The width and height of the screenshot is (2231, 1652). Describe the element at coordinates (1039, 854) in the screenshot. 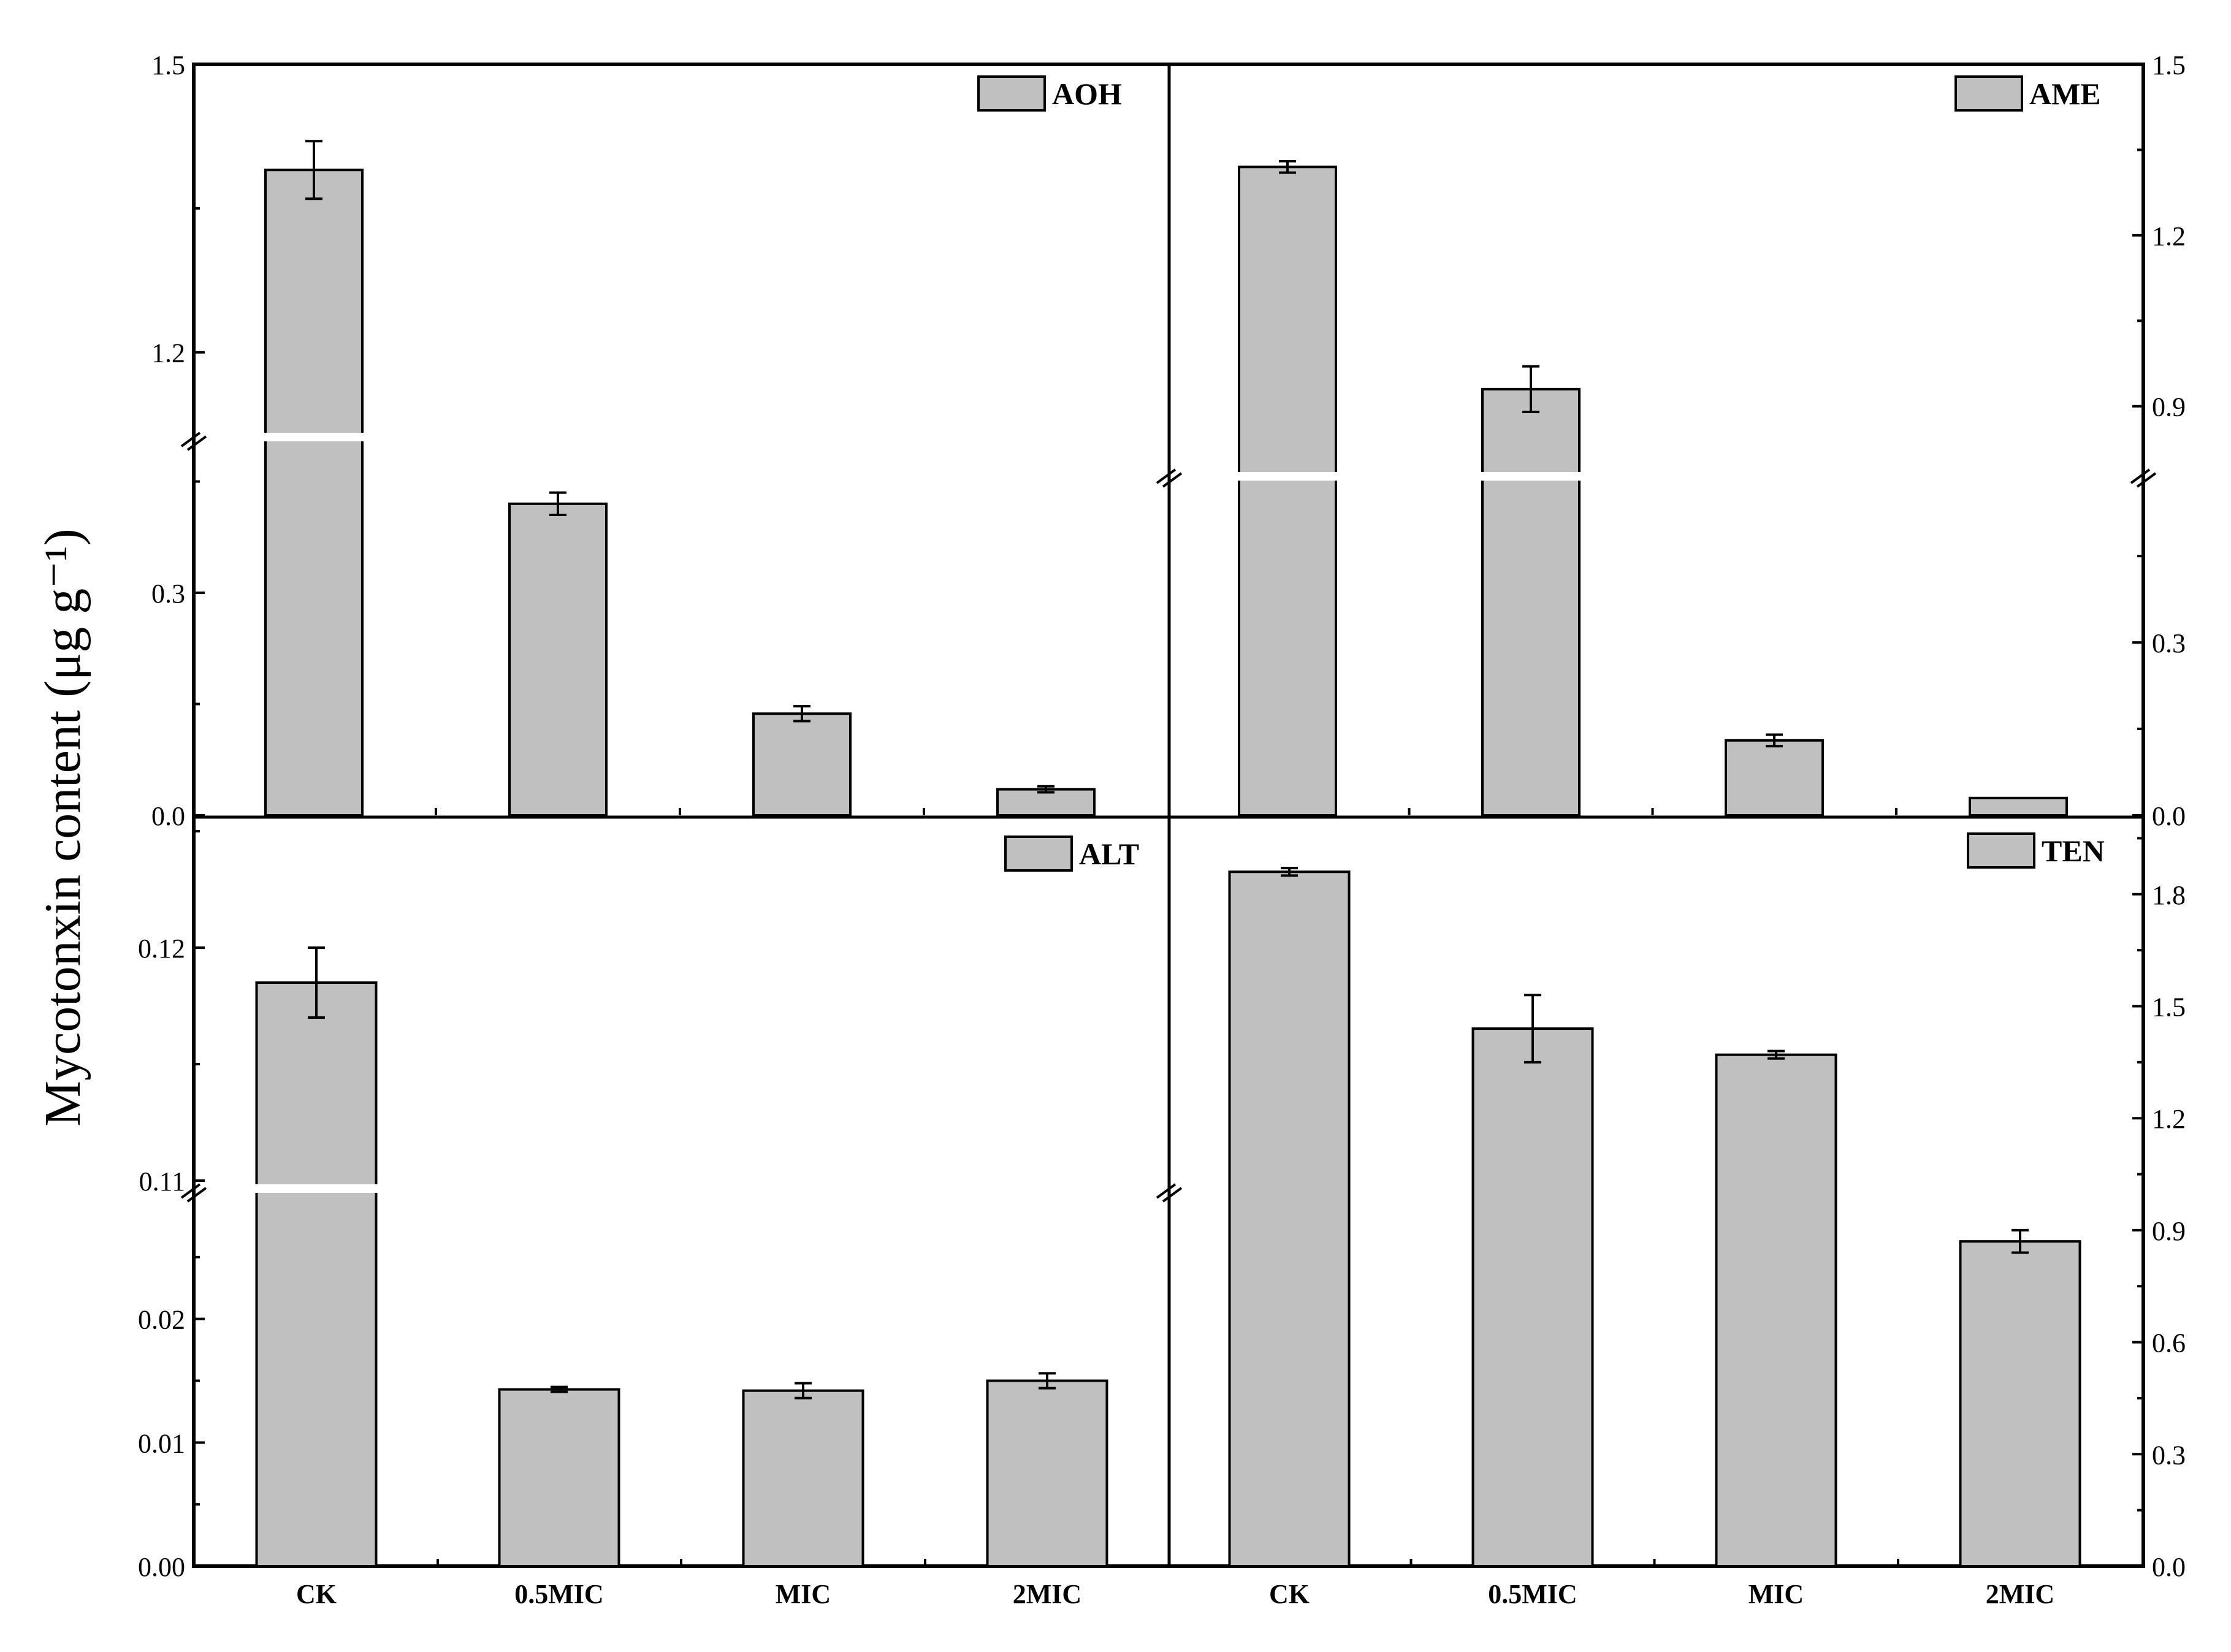

I see `alt-legend-swatch` at that location.